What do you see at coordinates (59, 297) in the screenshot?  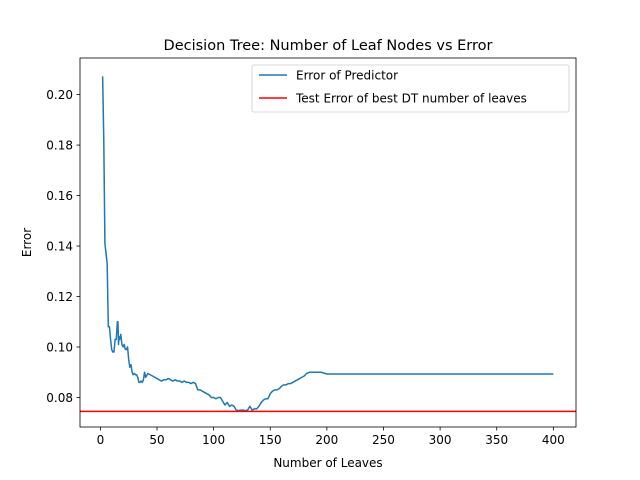 I see `y-tick-label: 0.12` at bounding box center [59, 297].